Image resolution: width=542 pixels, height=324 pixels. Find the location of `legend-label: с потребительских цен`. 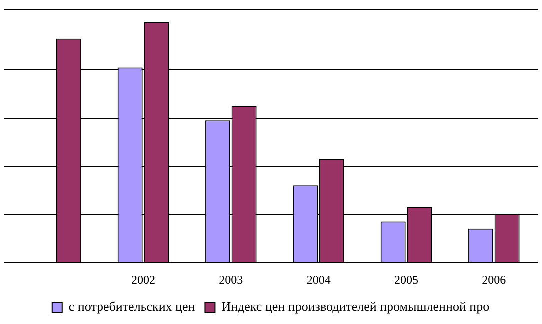

legend-label: с потребительских цен is located at coordinates (132, 306).